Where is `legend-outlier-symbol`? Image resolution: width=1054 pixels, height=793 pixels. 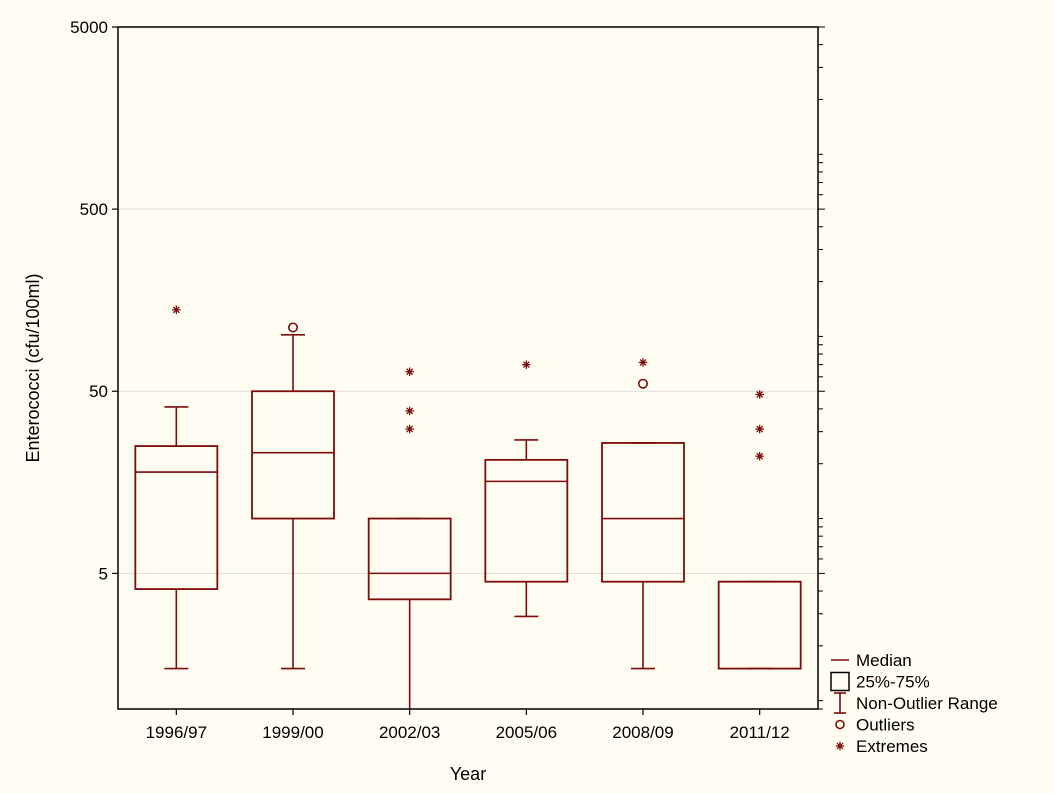 legend-outlier-symbol is located at coordinates (840, 724).